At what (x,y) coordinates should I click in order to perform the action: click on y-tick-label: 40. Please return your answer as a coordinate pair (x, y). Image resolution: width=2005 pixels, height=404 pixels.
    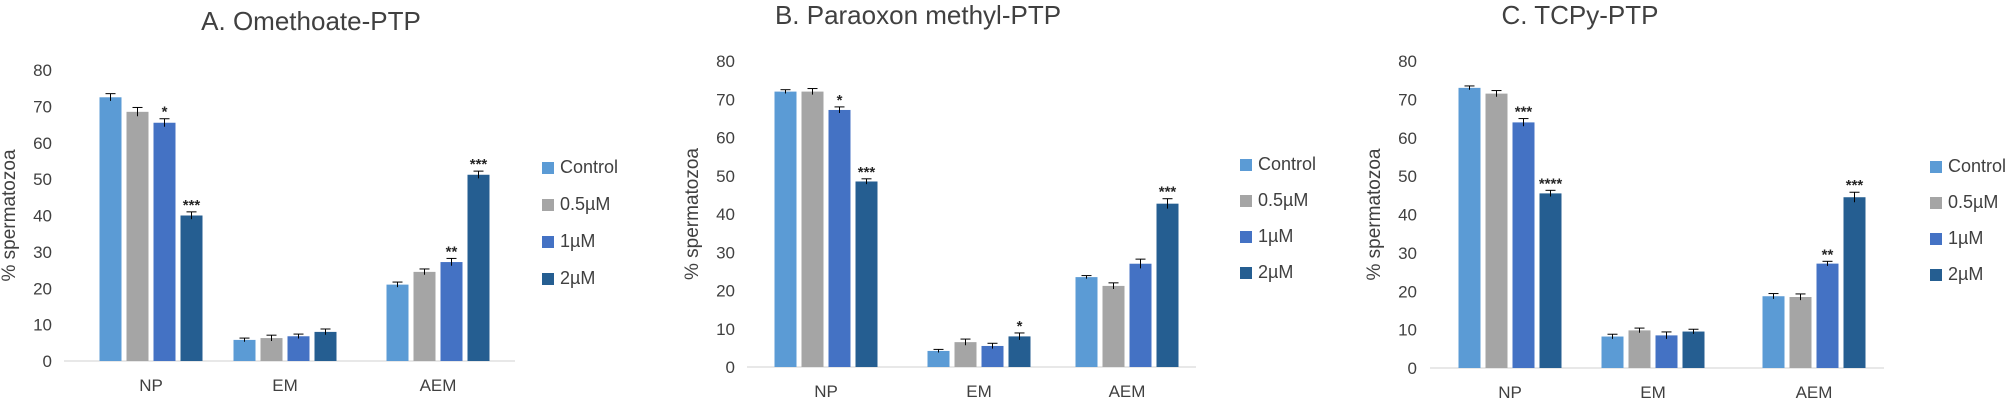
    Looking at the image, I should click on (1407, 215).